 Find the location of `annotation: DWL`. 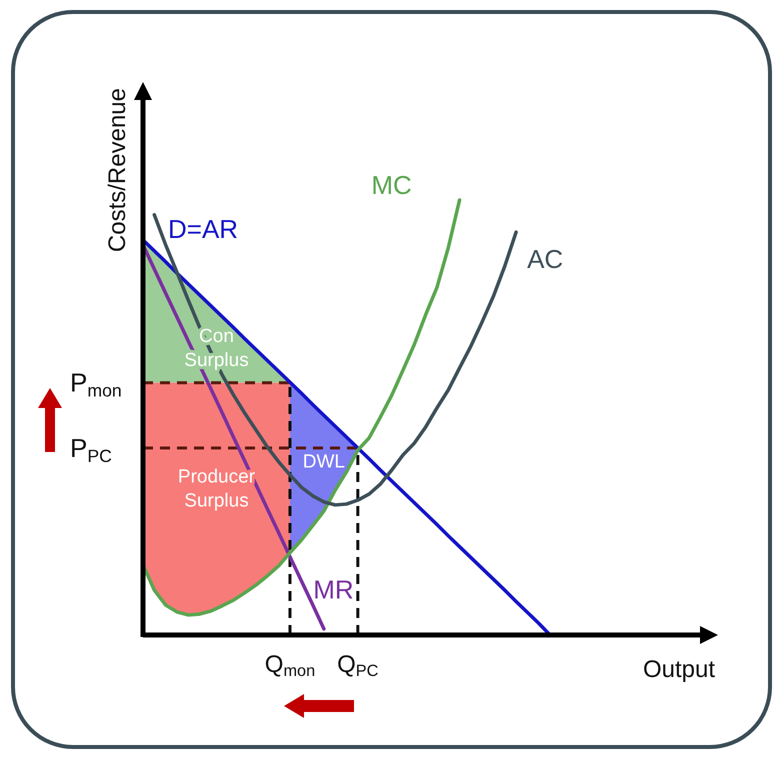

annotation: DWL is located at coordinates (324, 462).